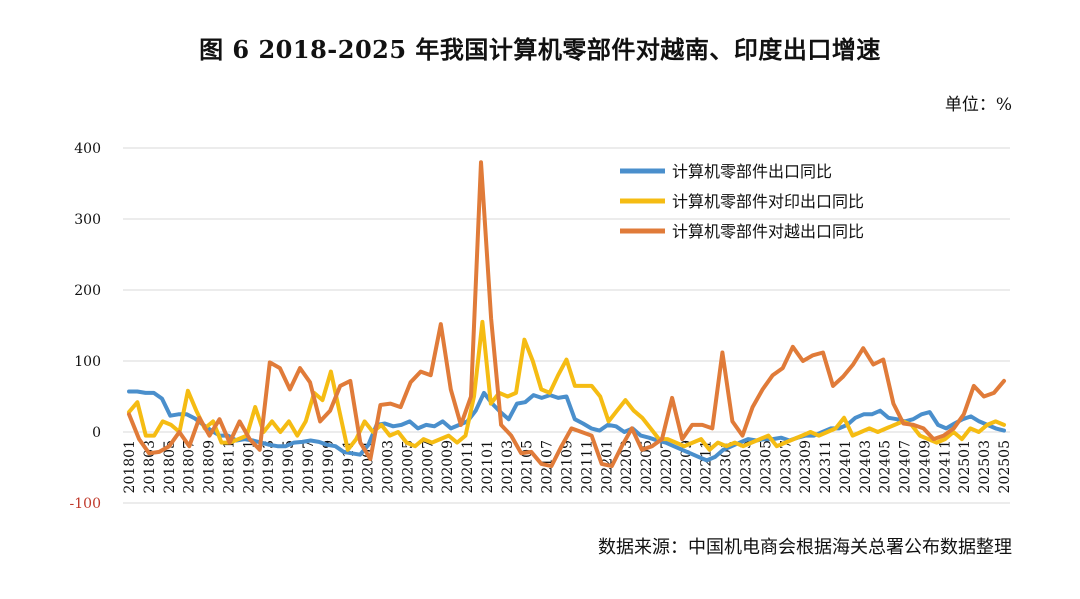 This screenshot has height=599, width=1080. I want to click on source-note: 数据来源：中国机电商会根据海关总署公布数据整理, so click(805, 547).